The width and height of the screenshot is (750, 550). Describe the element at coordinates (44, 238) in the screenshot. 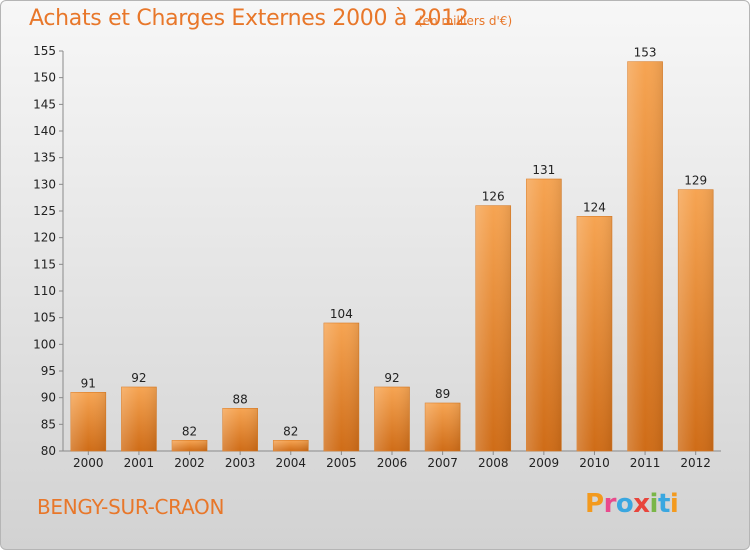

I see `y-tick-label: 120` at that location.